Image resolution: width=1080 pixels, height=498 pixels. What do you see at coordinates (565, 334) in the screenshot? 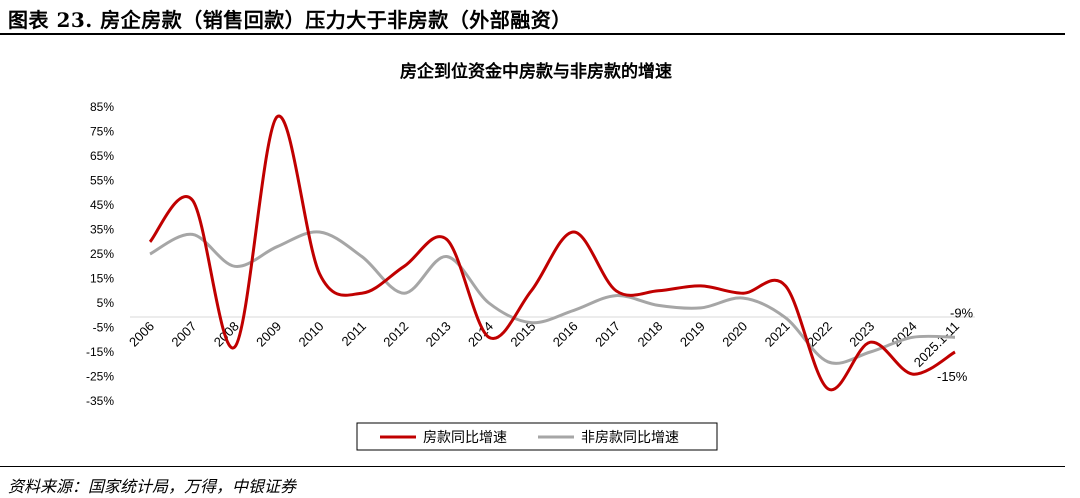
I see `x-tick-label: 2016` at bounding box center [565, 334].